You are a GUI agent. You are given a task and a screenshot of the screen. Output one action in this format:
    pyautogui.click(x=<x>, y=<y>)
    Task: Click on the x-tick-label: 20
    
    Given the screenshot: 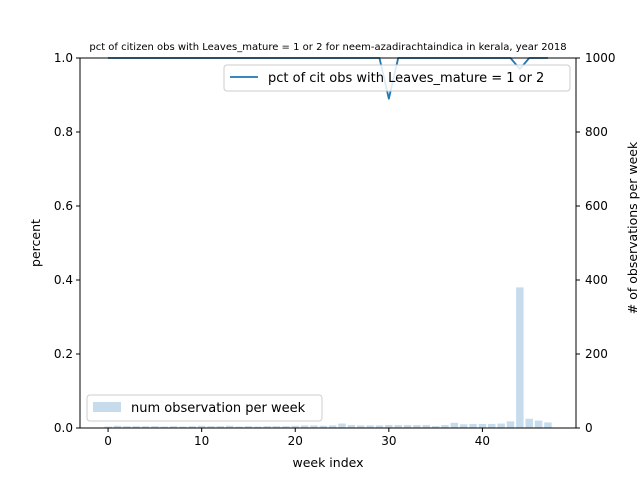 What is the action you would take?
    pyautogui.click(x=295, y=441)
    